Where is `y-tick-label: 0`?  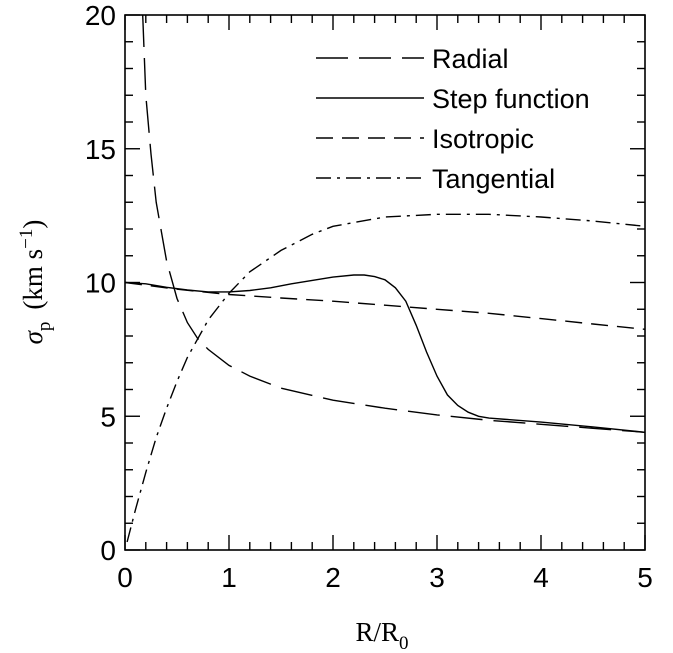 y-tick-label: 0 is located at coordinates (108, 550).